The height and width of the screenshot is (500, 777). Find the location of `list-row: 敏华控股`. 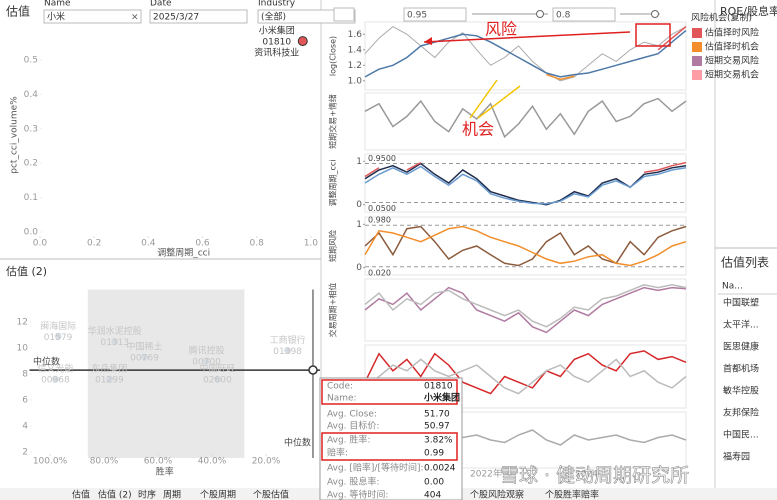

list-row: 敏华控股 is located at coordinates (741, 391).